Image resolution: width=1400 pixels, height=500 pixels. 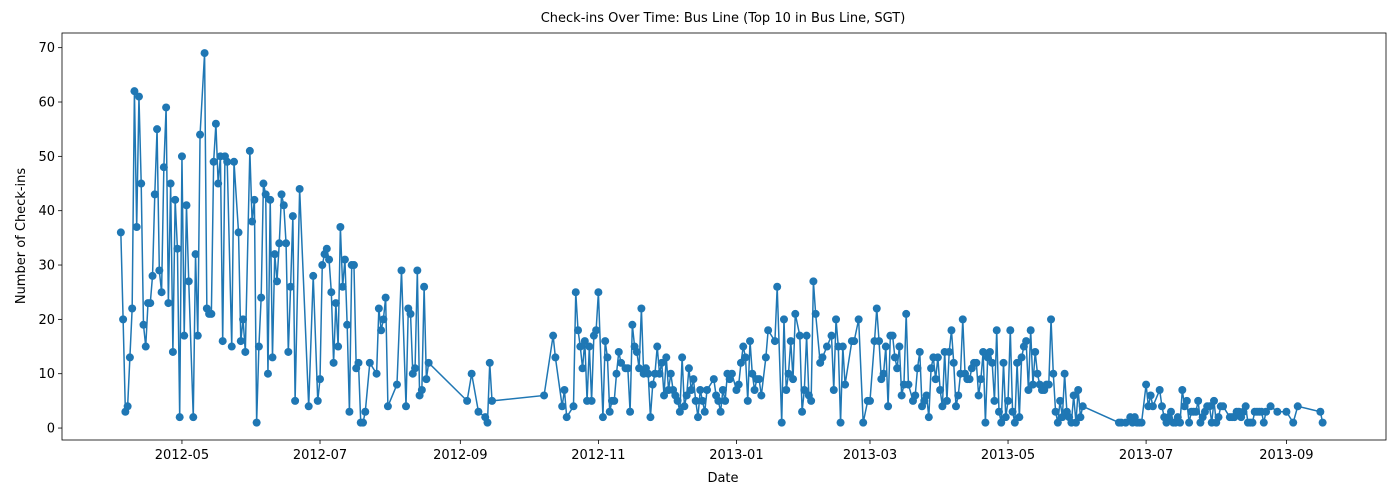 What do you see at coordinates (722, 478) in the screenshot?
I see `x-axis-label: Date` at bounding box center [722, 478].